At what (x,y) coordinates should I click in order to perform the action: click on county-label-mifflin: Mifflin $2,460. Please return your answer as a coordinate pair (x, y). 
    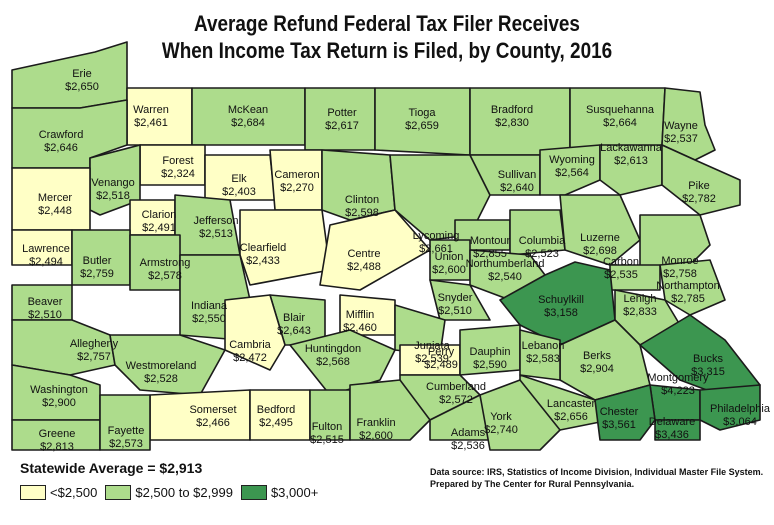
    Looking at the image, I should click on (360, 321).